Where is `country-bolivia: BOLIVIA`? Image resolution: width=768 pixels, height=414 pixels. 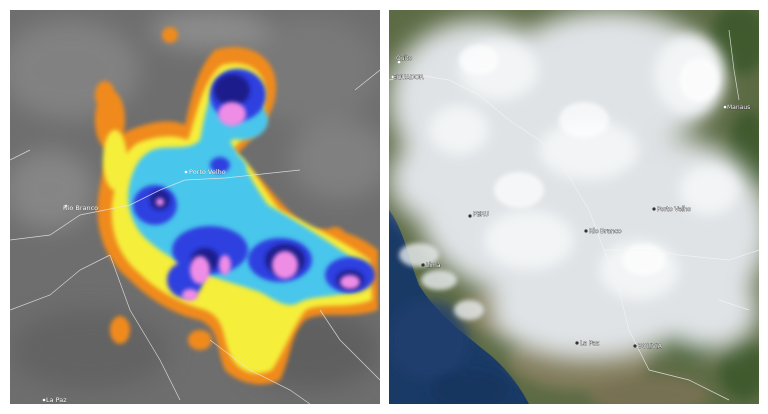
country-bolivia: BOLIVIA is located at coordinates (648, 346).